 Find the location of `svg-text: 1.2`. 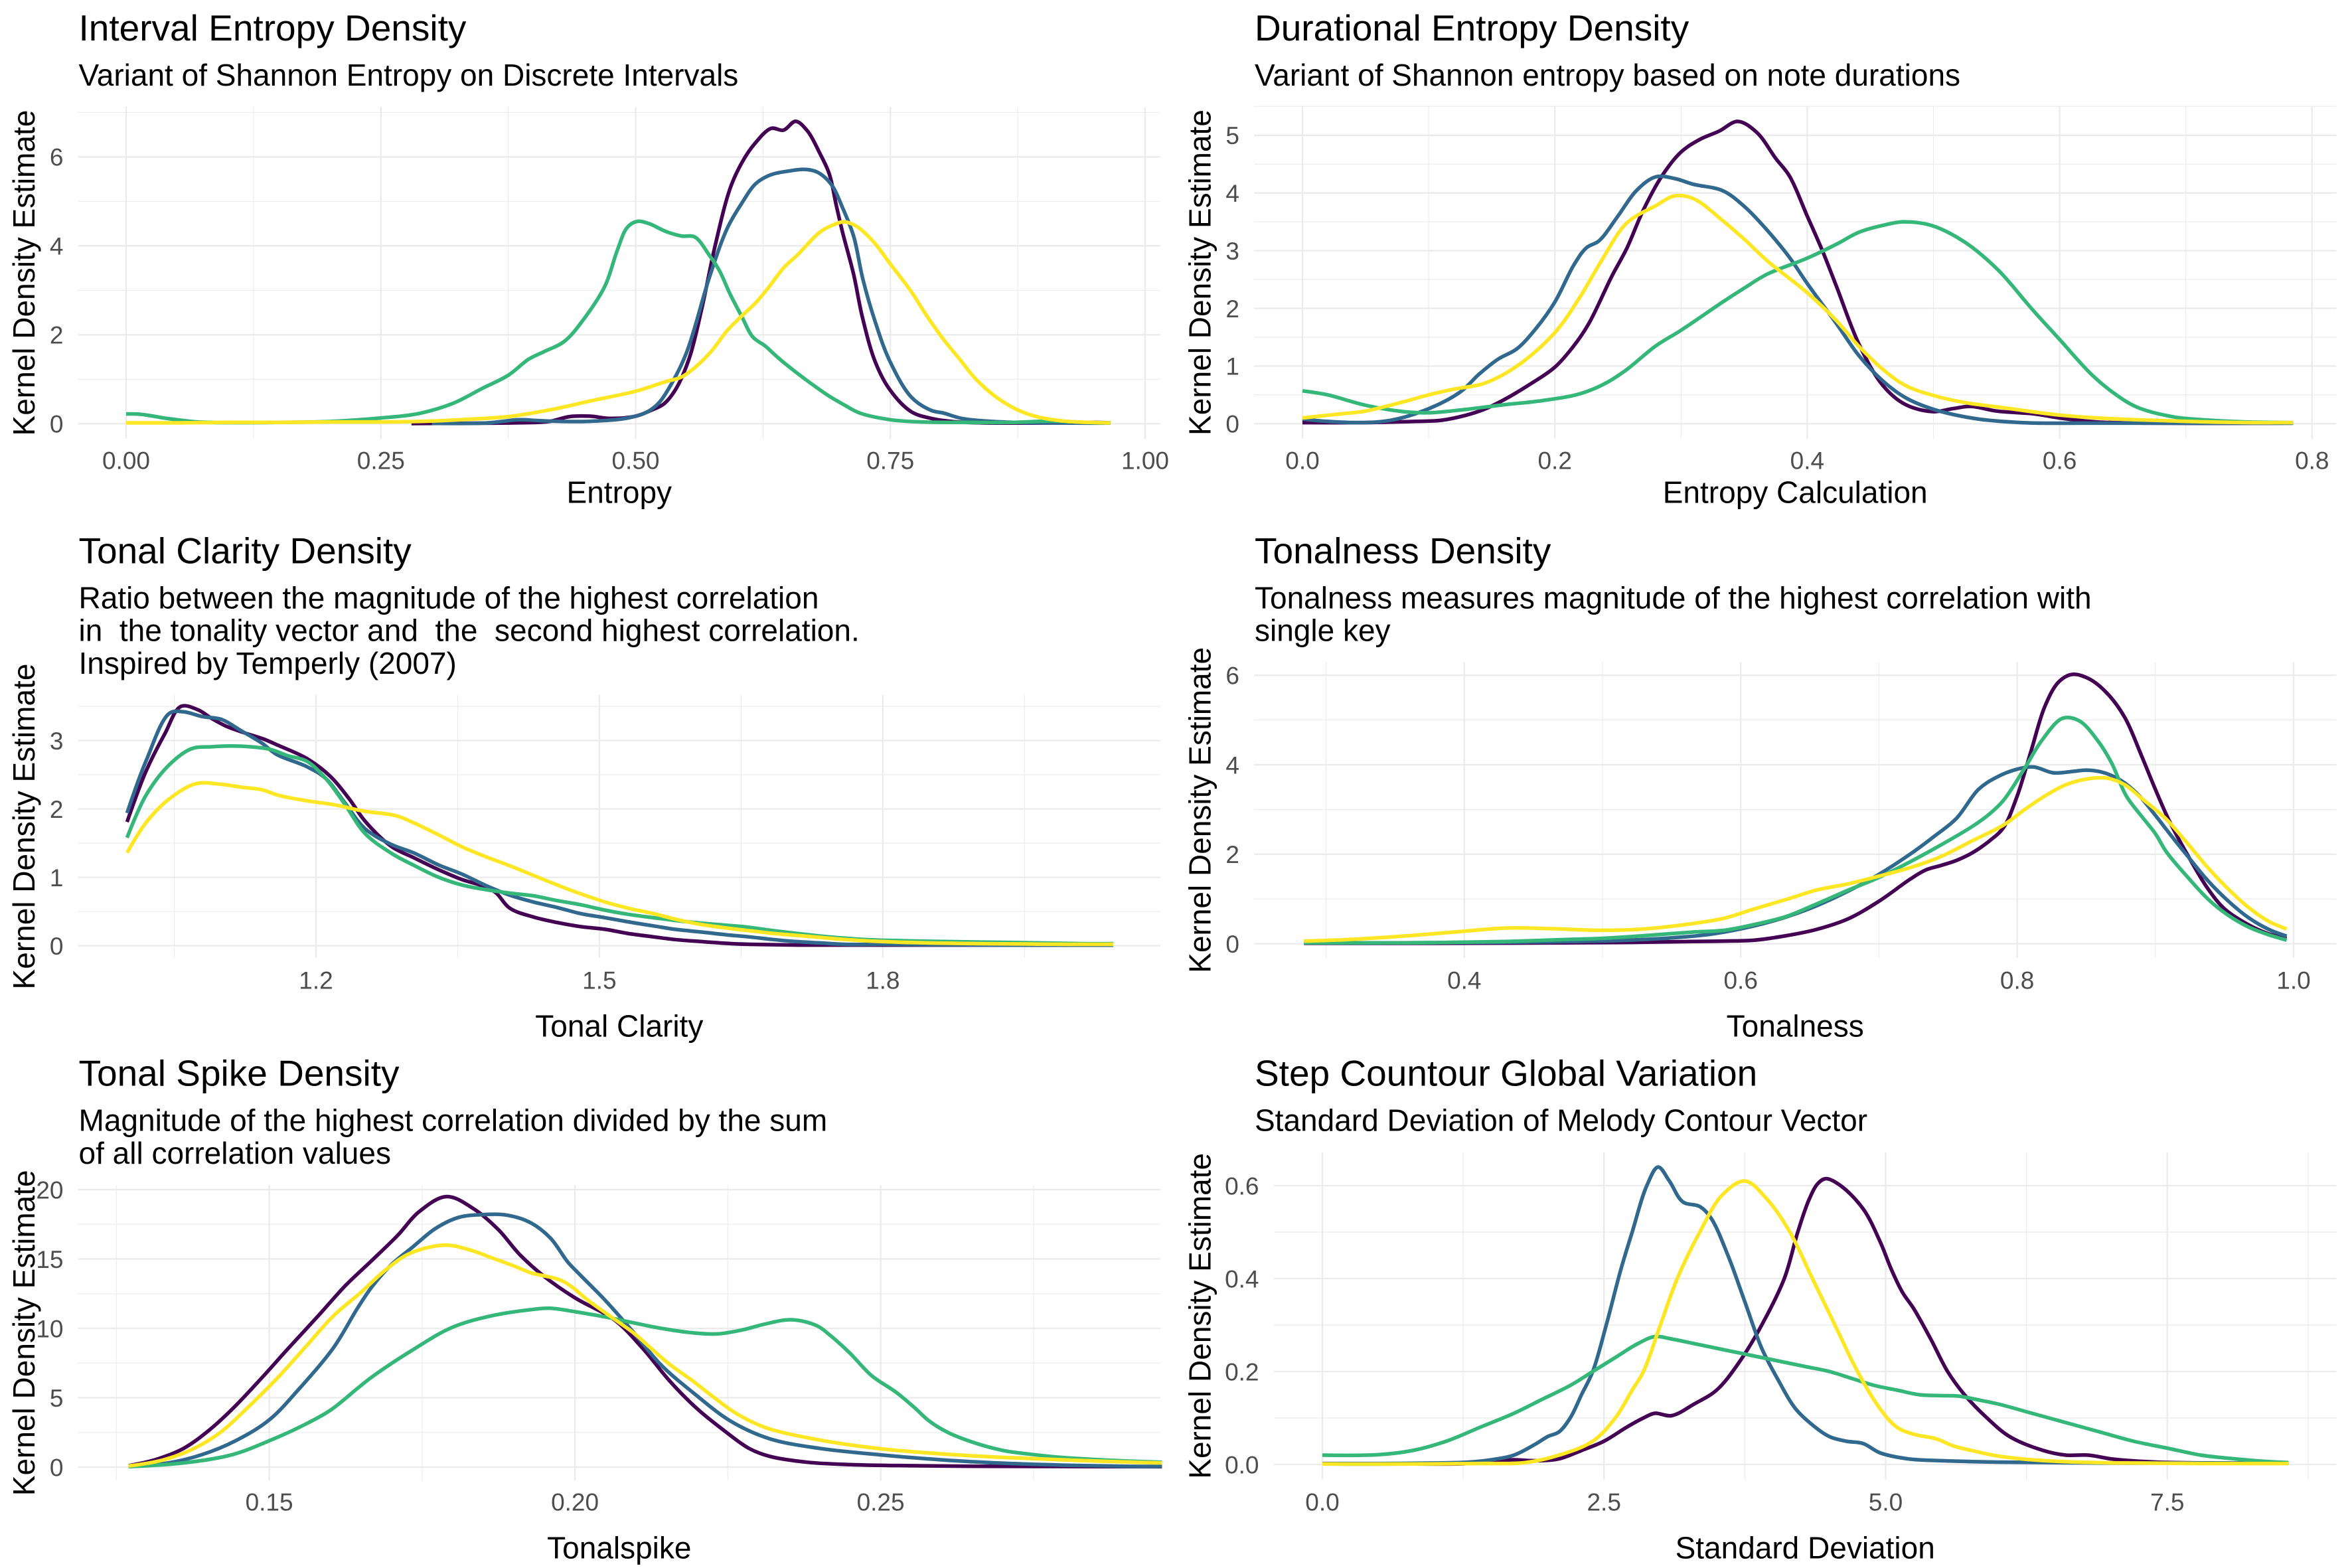

svg-text: 1.2 is located at coordinates (316, 981).